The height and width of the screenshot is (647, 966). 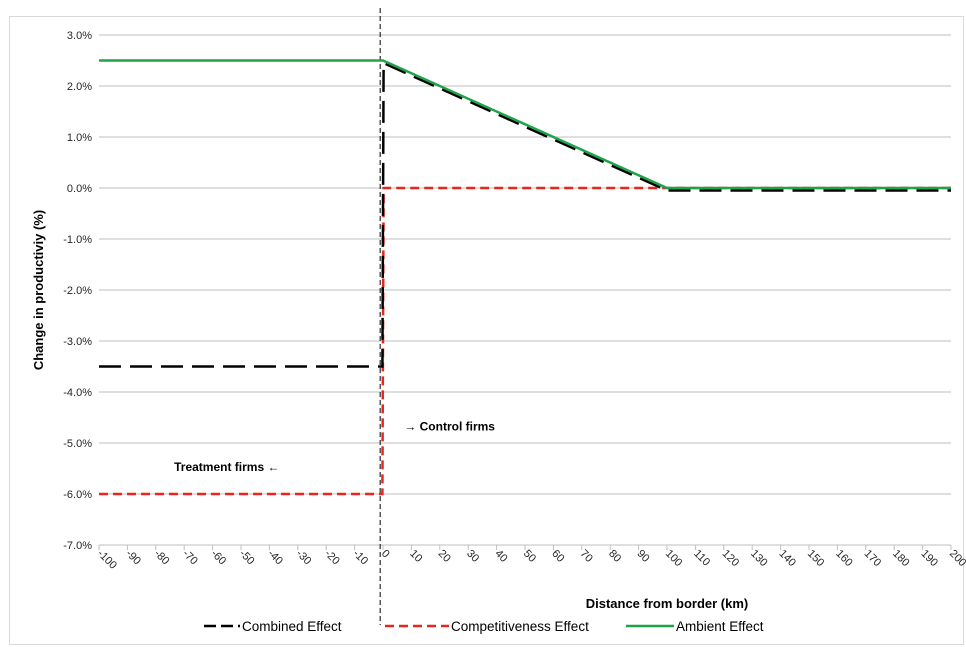 I want to click on x-tick-label: 90, so click(x=642, y=556).